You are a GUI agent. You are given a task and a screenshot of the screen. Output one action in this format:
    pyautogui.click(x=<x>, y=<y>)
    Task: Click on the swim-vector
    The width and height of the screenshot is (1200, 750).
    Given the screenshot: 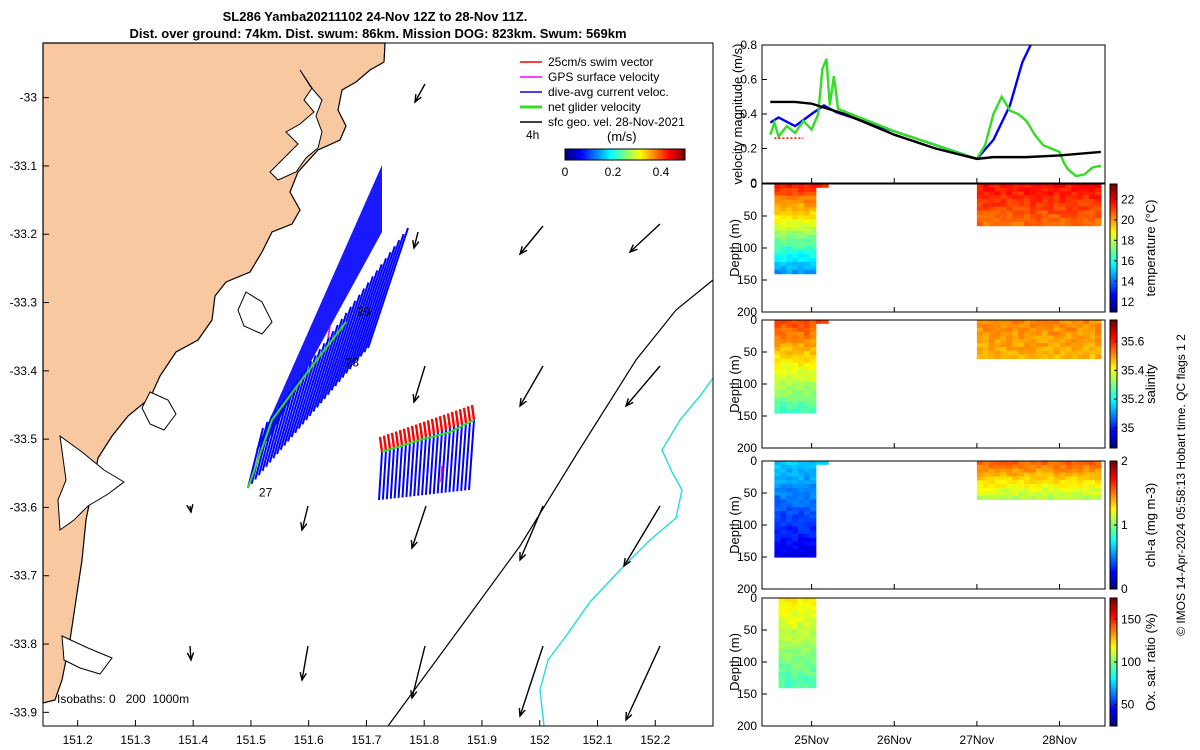 What is the action you would take?
    pyautogui.click(x=465, y=415)
    